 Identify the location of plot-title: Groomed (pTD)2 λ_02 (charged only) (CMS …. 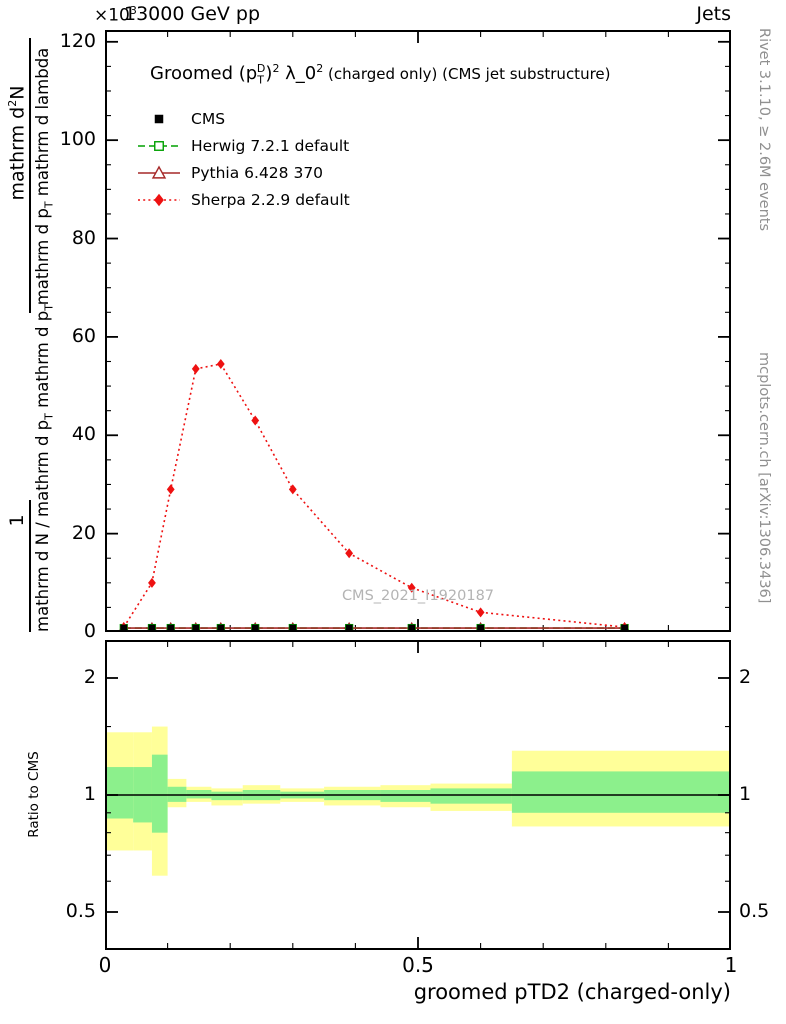
(380, 74).